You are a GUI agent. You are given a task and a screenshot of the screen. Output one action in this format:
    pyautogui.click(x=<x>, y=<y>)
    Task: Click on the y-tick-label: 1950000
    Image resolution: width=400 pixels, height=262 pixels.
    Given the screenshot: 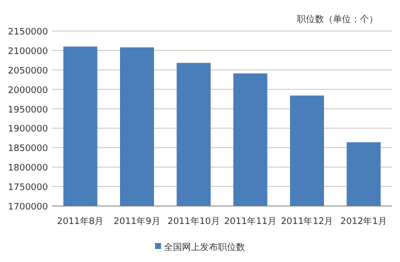 What is the action you would take?
    pyautogui.click(x=28, y=110)
    